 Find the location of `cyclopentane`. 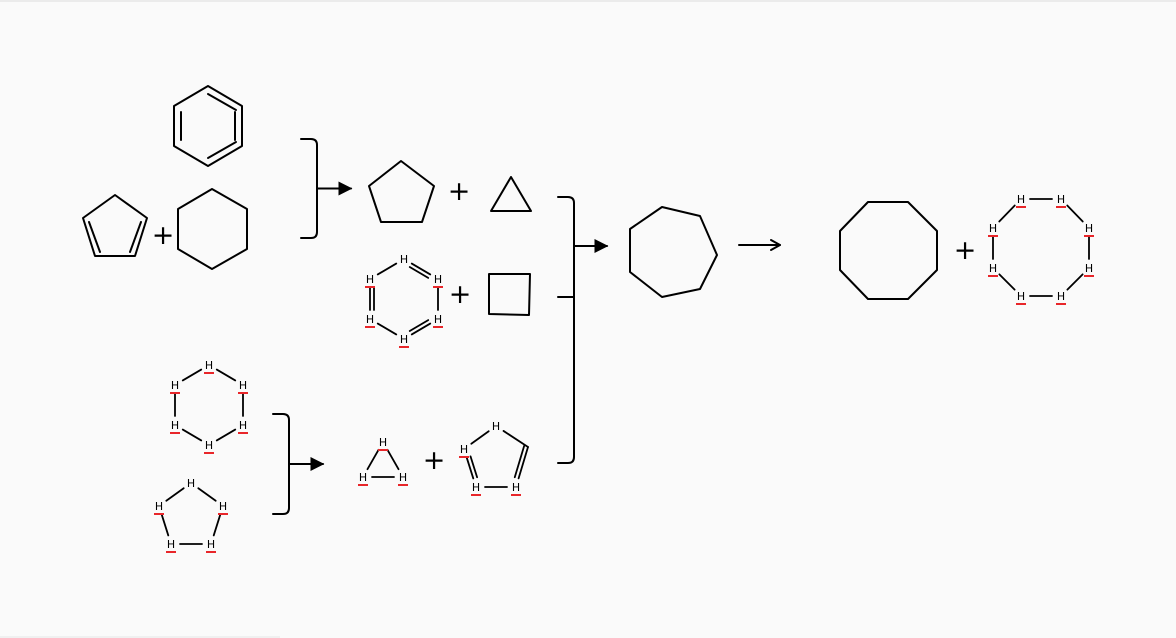

cyclopentane is located at coordinates (401, 191).